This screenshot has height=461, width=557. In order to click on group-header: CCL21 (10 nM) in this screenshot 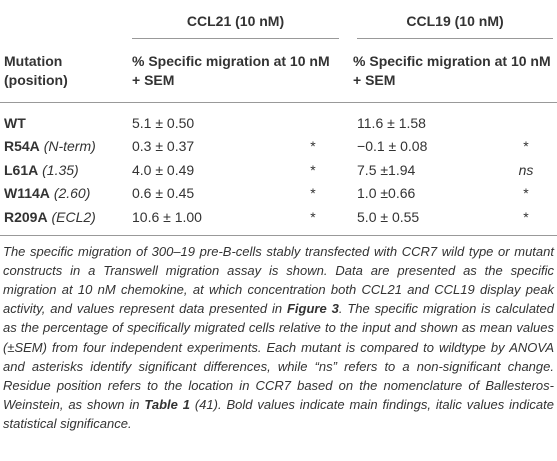, I will do `click(236, 20)`.